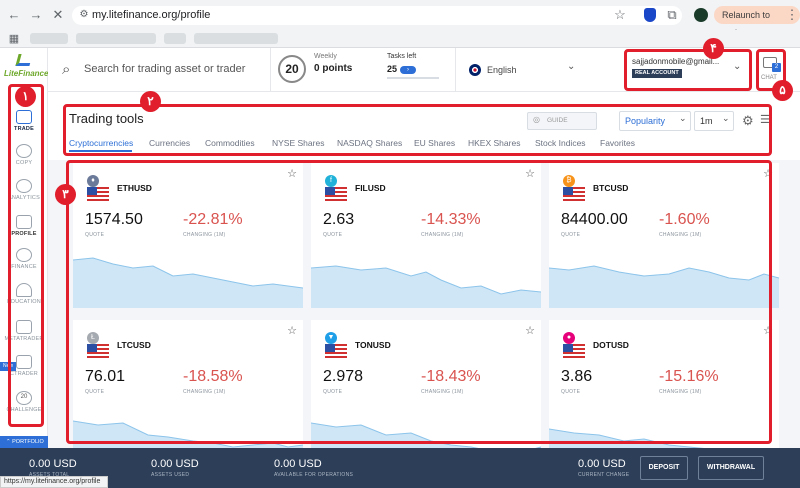 The image size is (800, 488). Describe the element at coordinates (731, 468) in the screenshot. I see `withdrawal-button: WITHDRAWAL` at that location.